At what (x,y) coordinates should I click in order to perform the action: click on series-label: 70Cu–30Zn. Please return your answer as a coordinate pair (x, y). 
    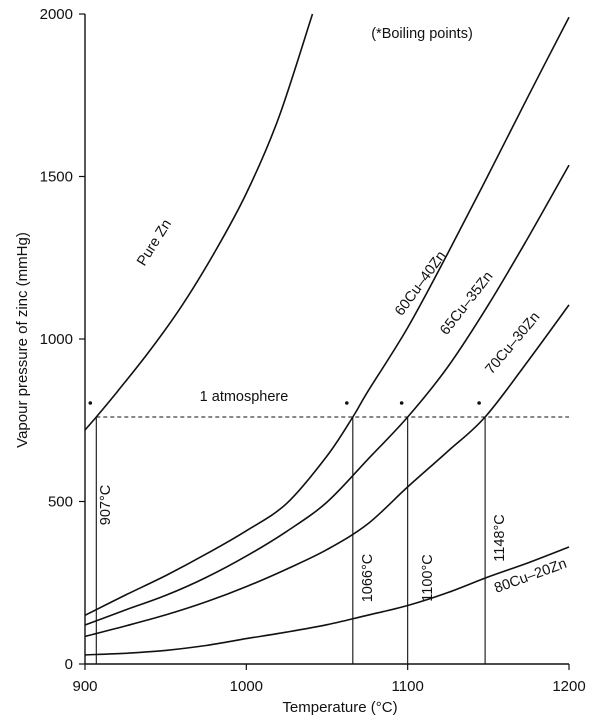
    Looking at the image, I should click on (512, 343).